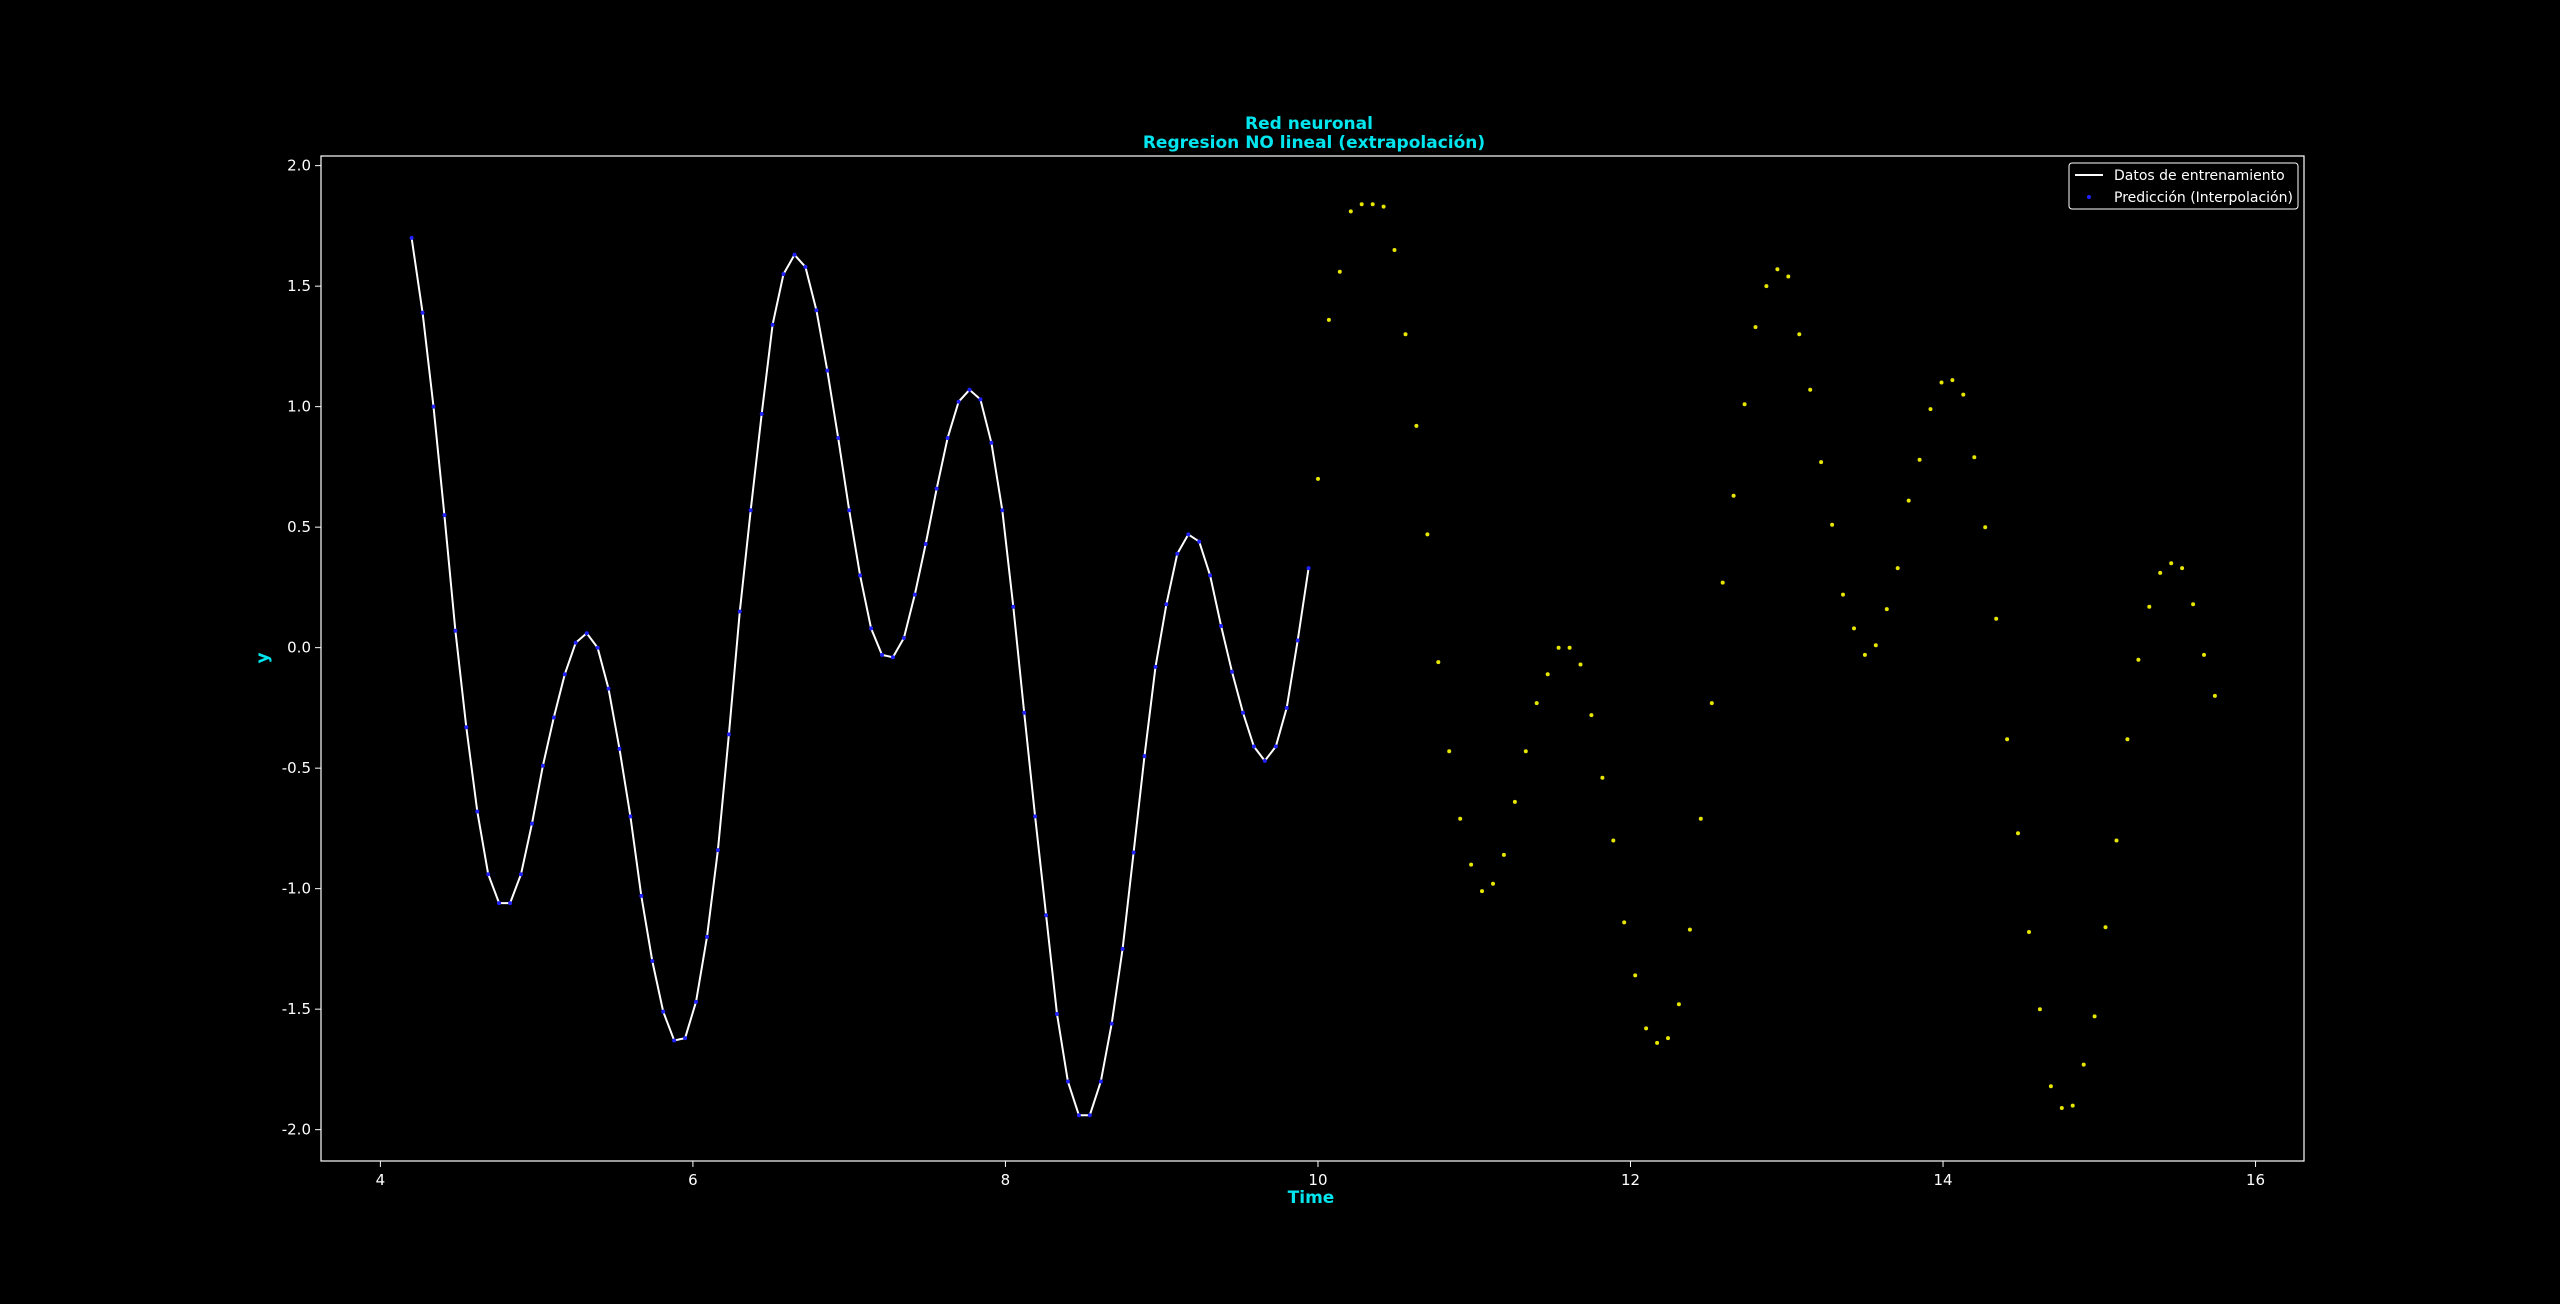 This screenshot has height=1304, width=2560. I want to click on legend-entry: Predicción (Interpolación), so click(2203, 198).